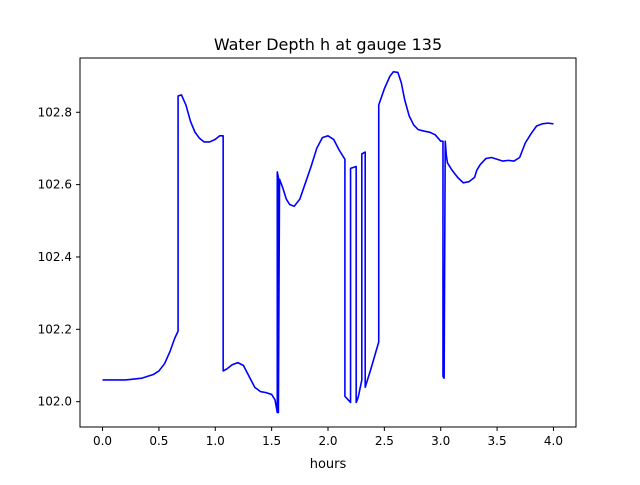 This screenshot has height=485, width=640. What do you see at coordinates (55, 185) in the screenshot?
I see `y-tick-label: 102.6` at bounding box center [55, 185].